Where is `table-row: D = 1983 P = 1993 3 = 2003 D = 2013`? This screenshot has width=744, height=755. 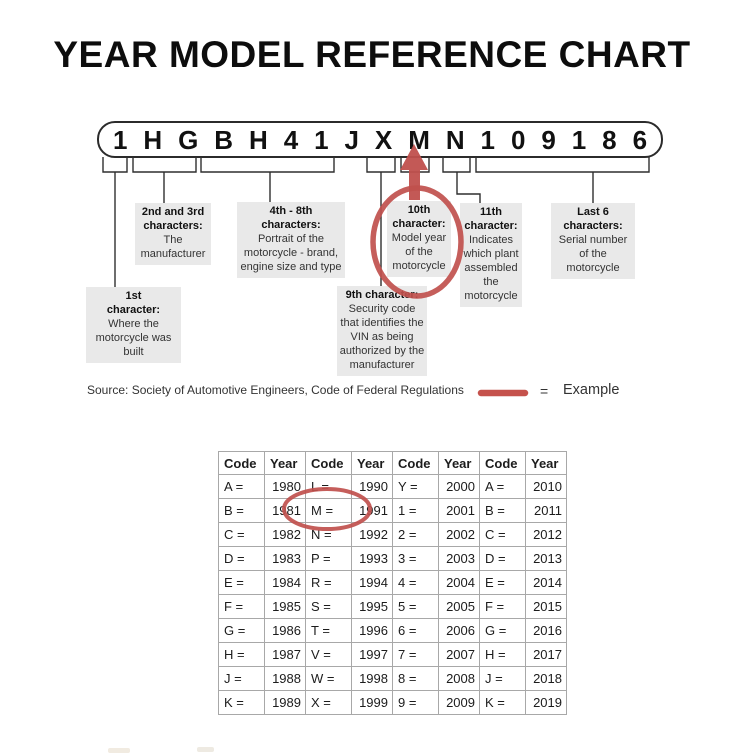
table-row: D = 1983 P = 1993 3 = 2003 D = 2013 is located at coordinates (392, 558).